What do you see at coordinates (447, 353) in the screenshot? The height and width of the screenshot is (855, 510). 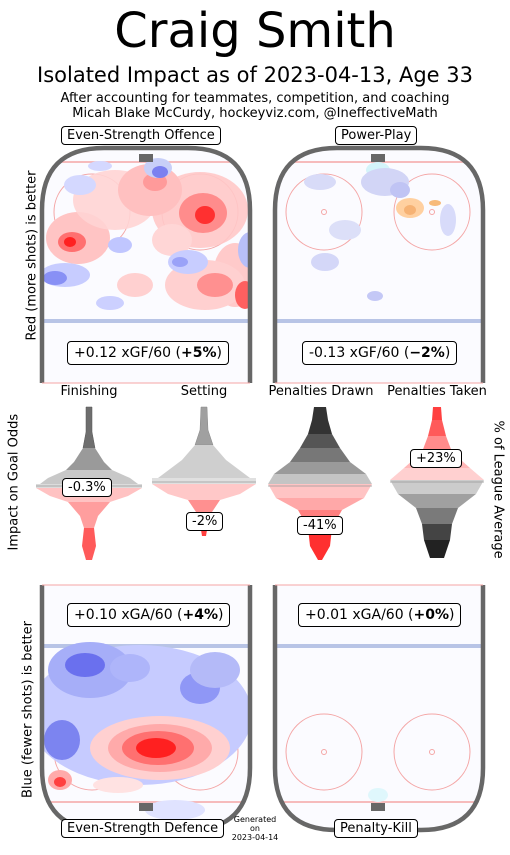 I see `annotation-power-play-close: )` at bounding box center [447, 353].